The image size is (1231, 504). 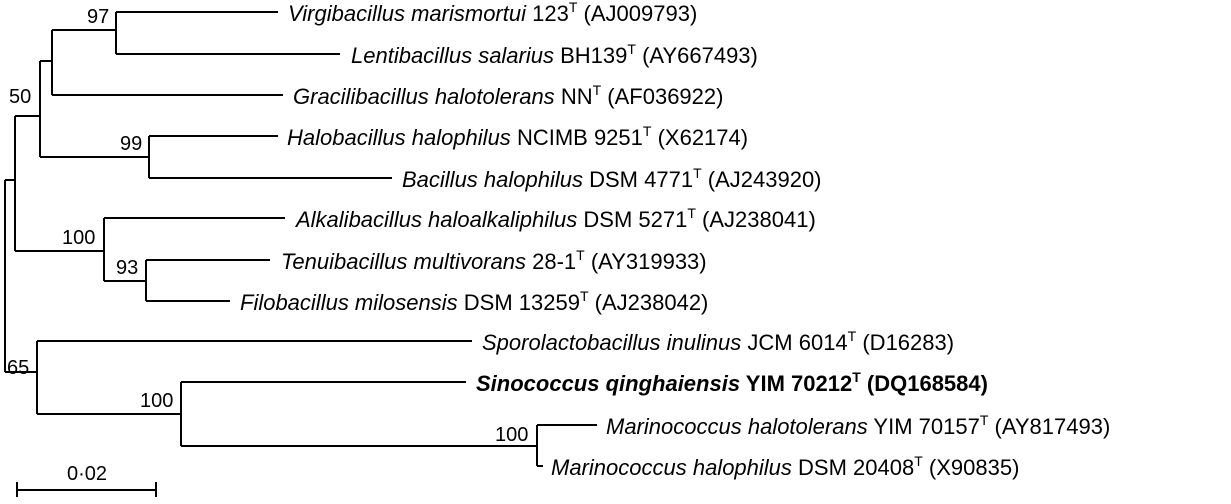 I want to click on bootstrap-100-marinococcus: 100, so click(x=511, y=435).